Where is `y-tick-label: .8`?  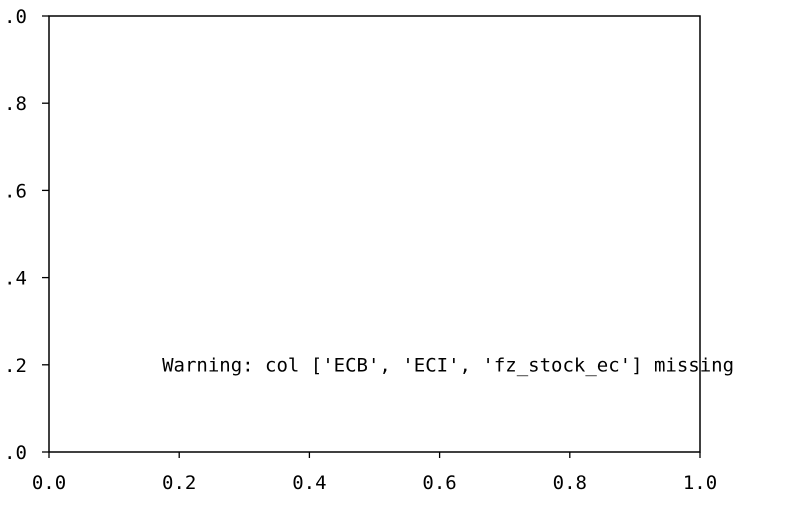
y-tick-label: .8 is located at coordinates (15, 104).